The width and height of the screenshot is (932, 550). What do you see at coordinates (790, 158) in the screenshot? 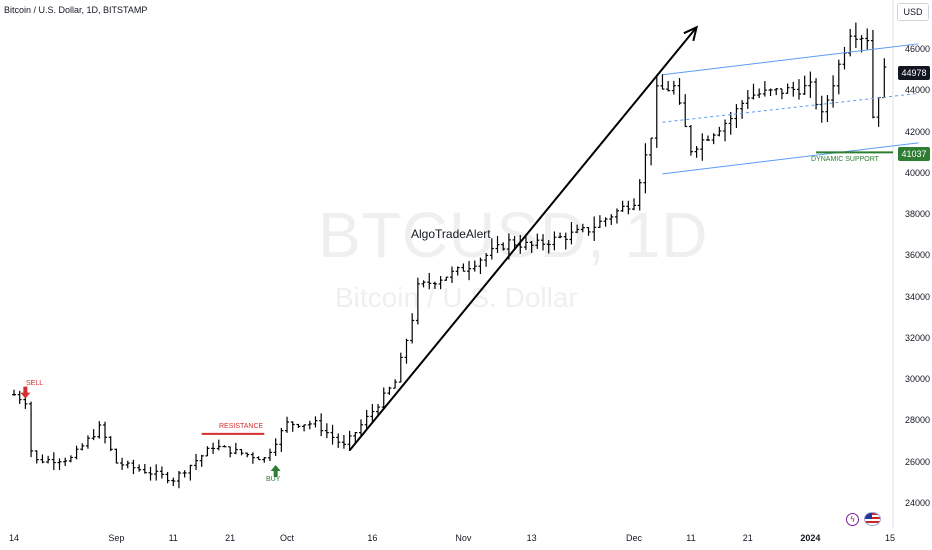
I see `channel-lower-line` at bounding box center [790, 158].